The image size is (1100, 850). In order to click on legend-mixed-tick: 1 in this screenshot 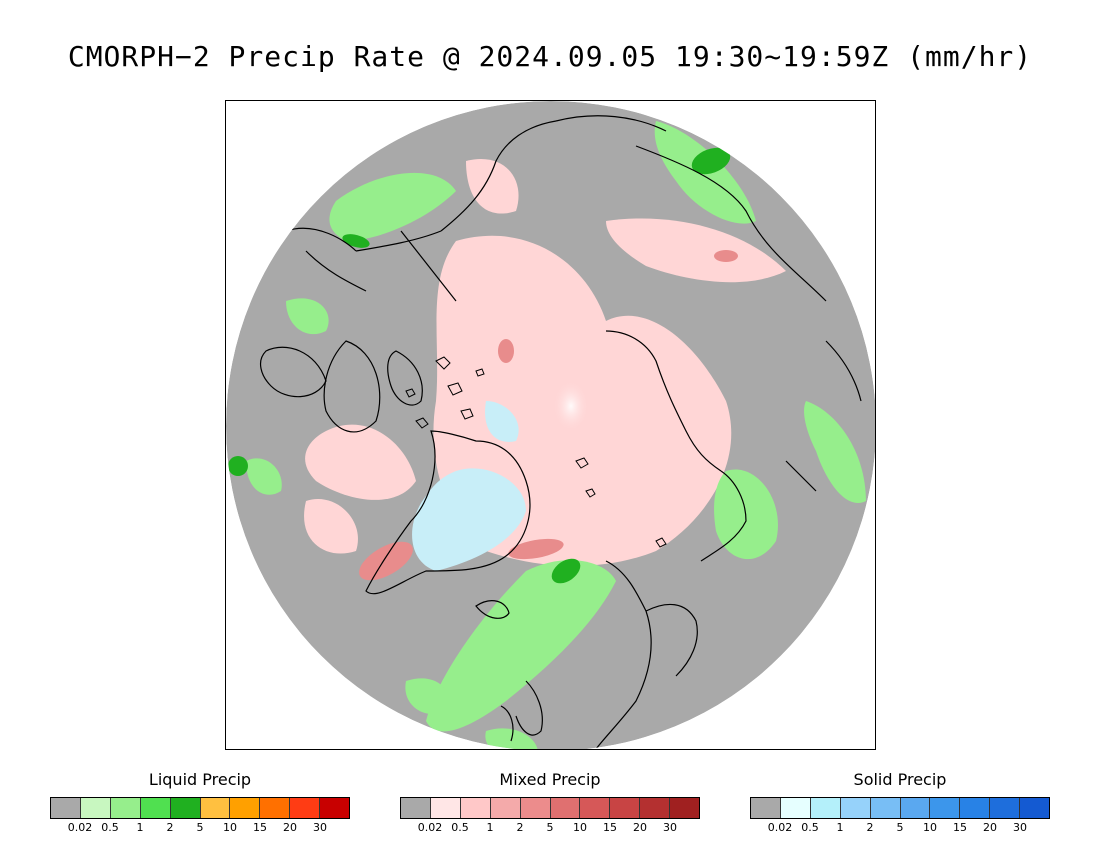, I will do `click(490, 827)`.